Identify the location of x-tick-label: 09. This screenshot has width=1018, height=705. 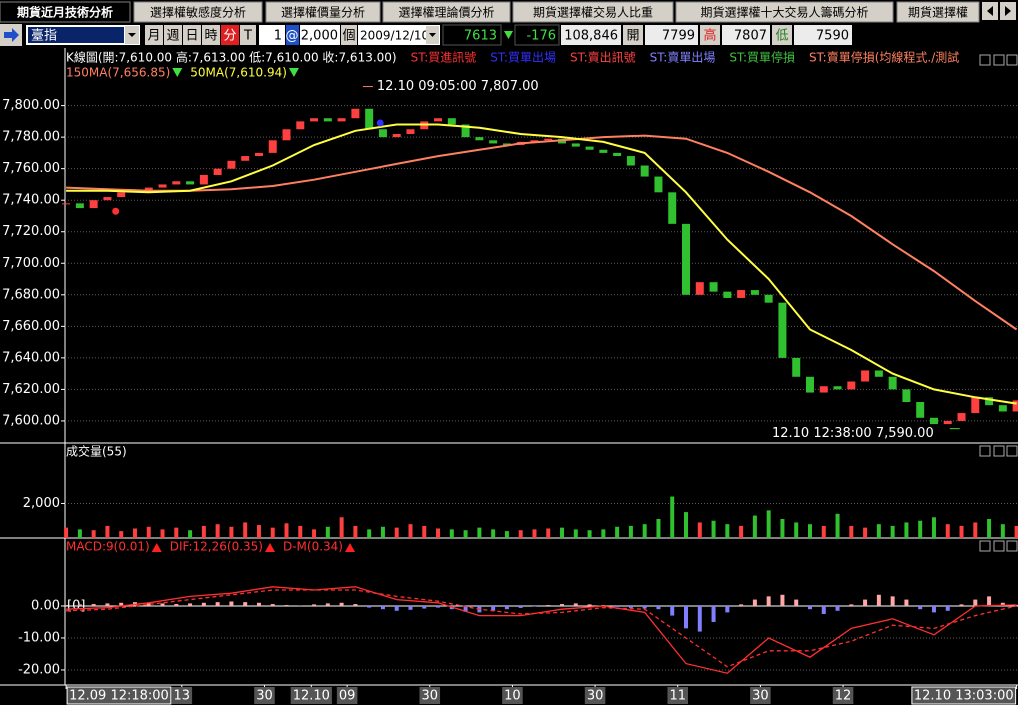
(347, 696).